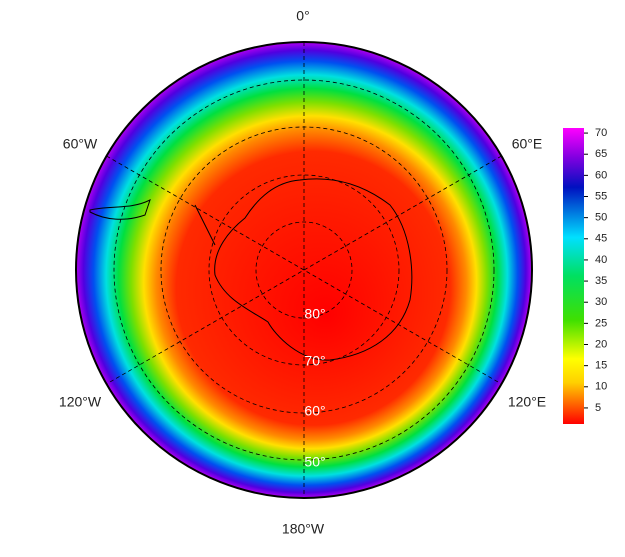  Describe the element at coordinates (601, 302) in the screenshot. I see `colorbar-tick-label: 30` at that location.